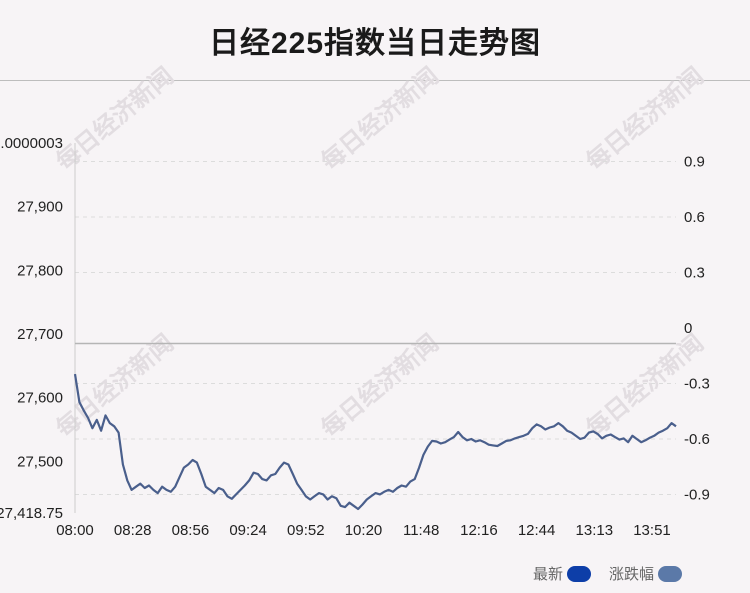 This screenshot has width=750, height=593. I want to click on title-divider, so click(375, 80).